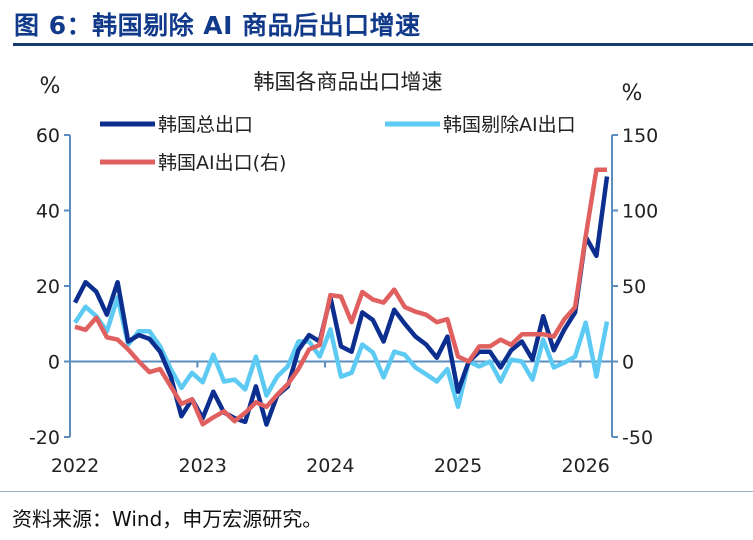 This screenshot has width=753, height=540. What do you see at coordinates (205, 125) in the screenshot?
I see `legend-label-total: 韩国总出口` at bounding box center [205, 125].